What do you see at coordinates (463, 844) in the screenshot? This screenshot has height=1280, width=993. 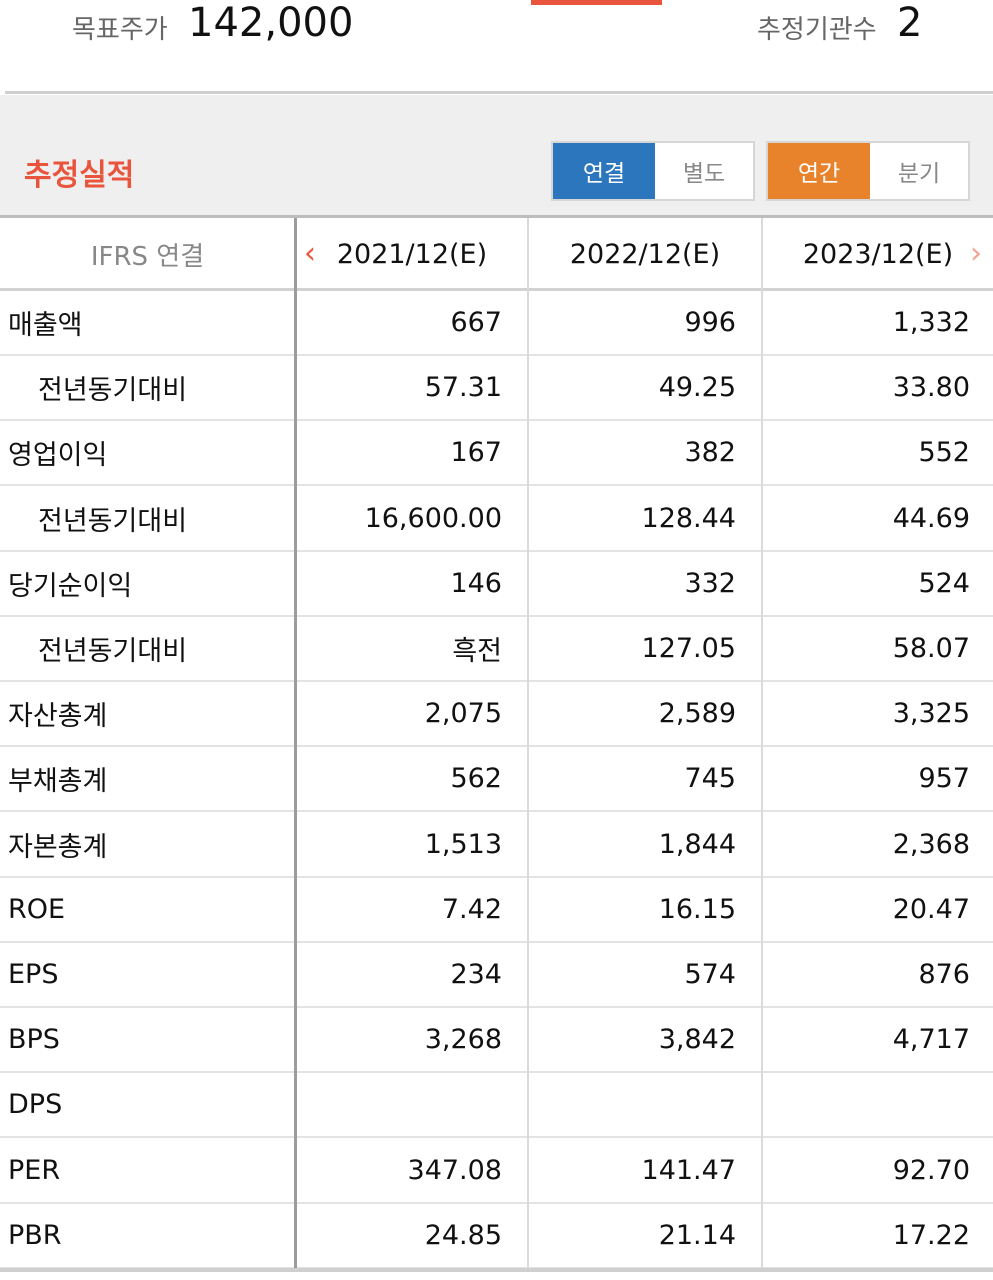 I see `row-value: 1,513` at bounding box center [463, 844].